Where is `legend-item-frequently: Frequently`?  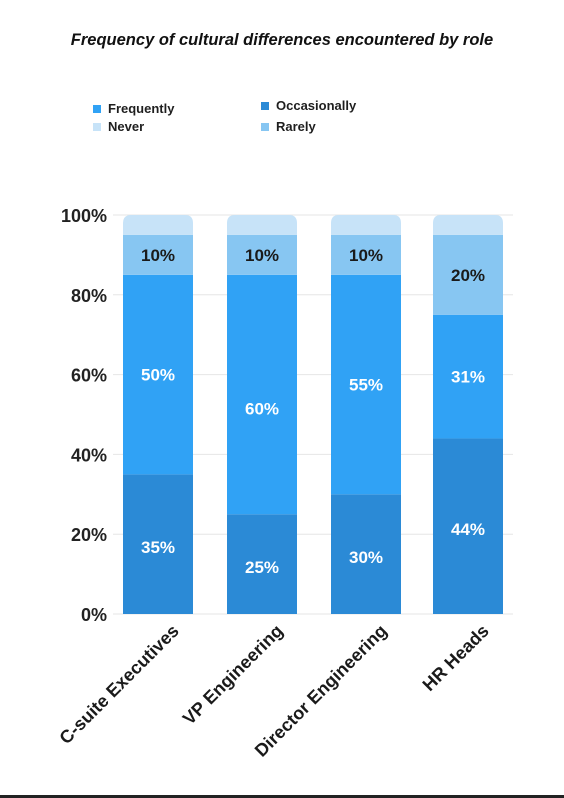
legend-item-frequently: Frequently is located at coordinates (133, 108).